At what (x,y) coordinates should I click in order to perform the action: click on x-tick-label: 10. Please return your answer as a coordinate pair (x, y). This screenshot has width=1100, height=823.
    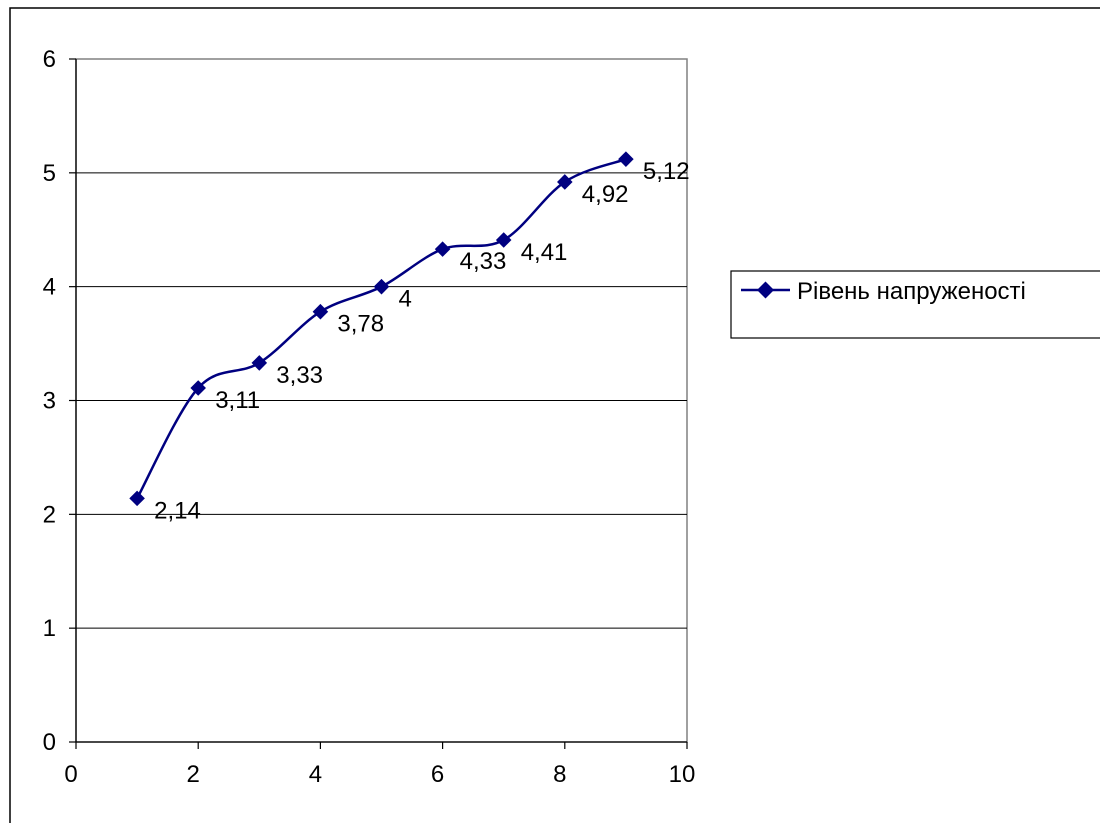
    Looking at the image, I should click on (682, 774).